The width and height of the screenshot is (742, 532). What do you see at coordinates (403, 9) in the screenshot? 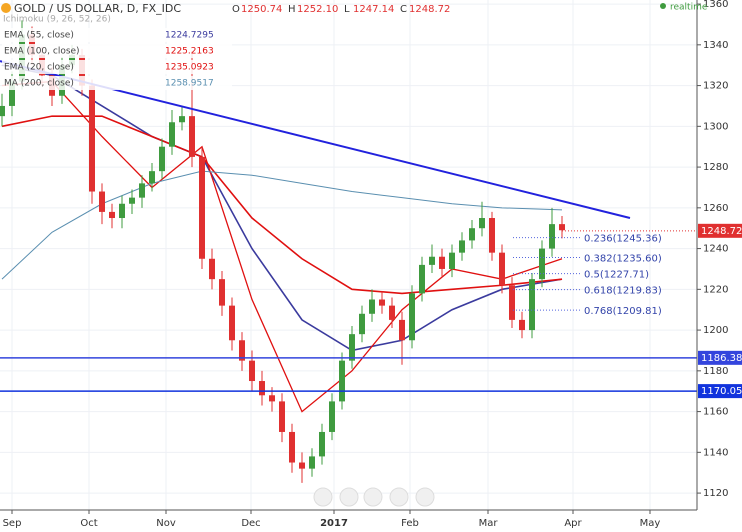
I see `ohlc-key: C` at bounding box center [403, 9].